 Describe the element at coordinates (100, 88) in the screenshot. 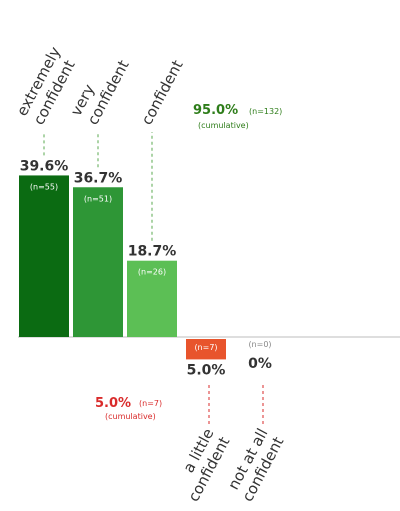

I see `category-label: veryconfident` at that location.